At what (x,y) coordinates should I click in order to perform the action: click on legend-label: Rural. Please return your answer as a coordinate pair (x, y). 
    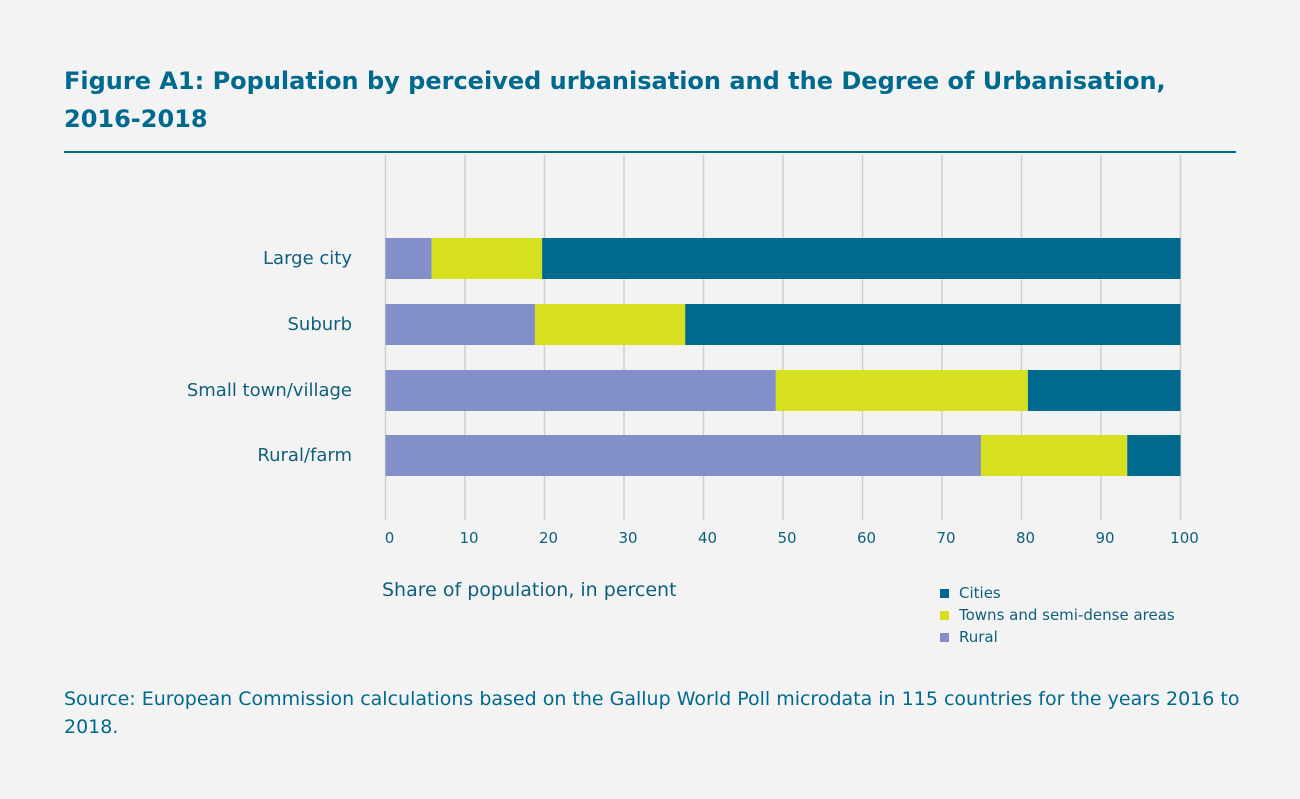
    Looking at the image, I should click on (978, 637).